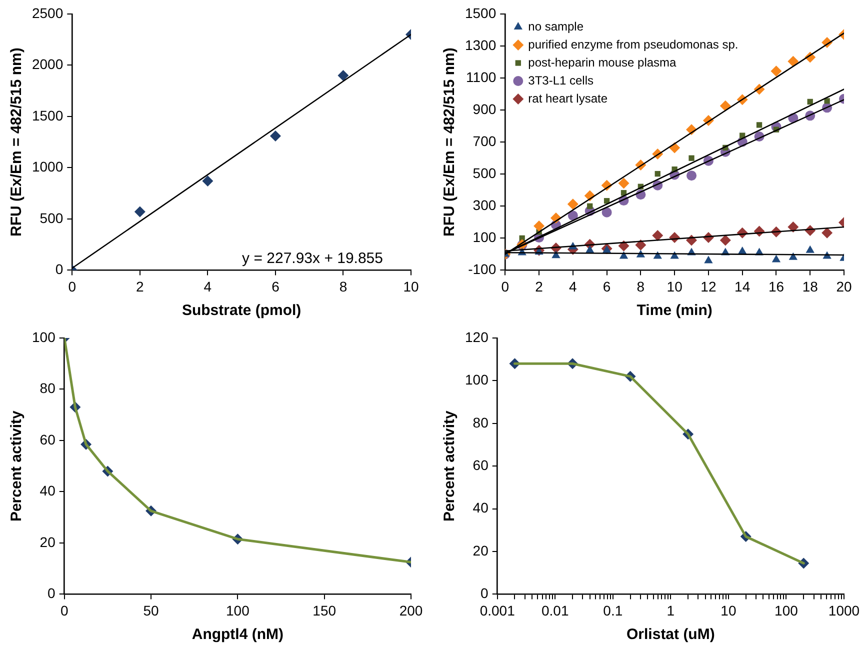  I want to click on x-axis-title: Substrate (pmol), so click(242, 311).